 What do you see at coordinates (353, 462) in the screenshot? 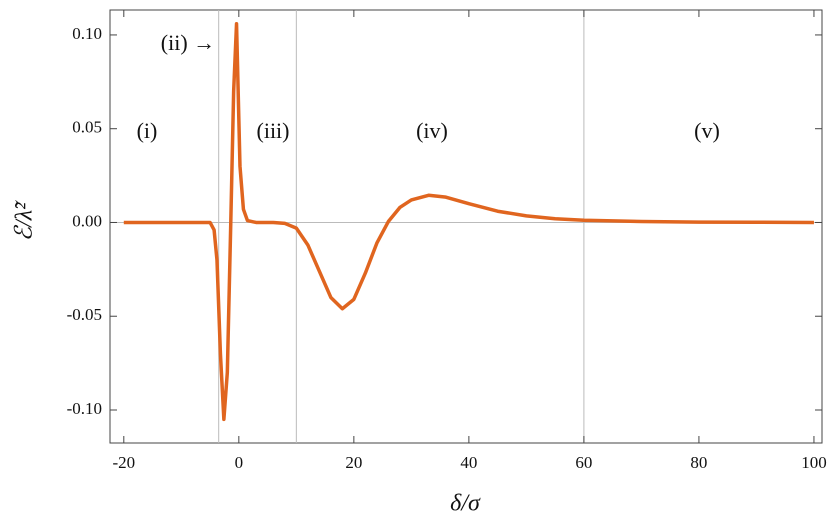
I see `x-tick-label: 20` at bounding box center [353, 462].